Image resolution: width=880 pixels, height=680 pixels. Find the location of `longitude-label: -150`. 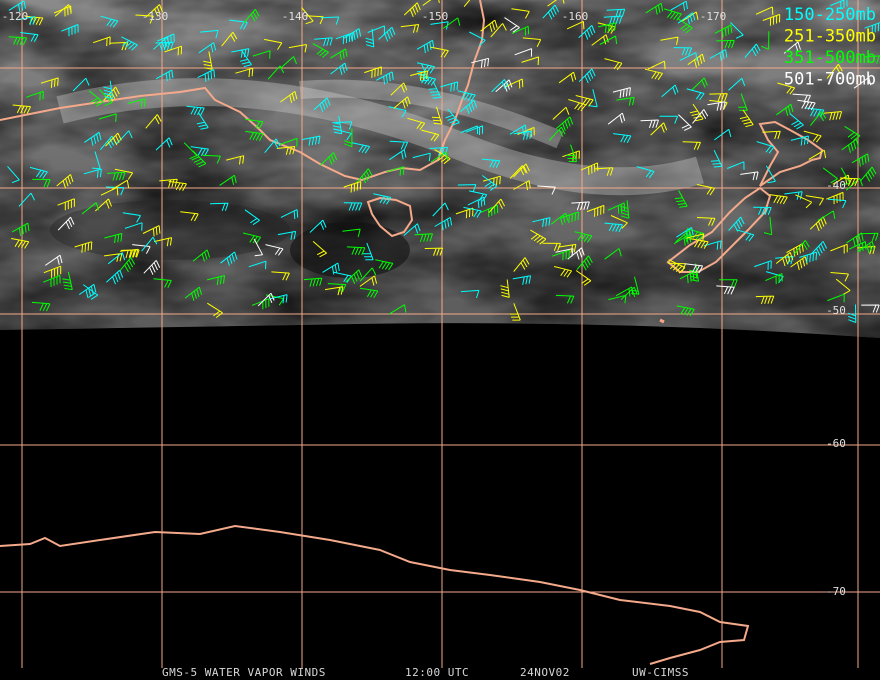

longitude-label: -150 is located at coordinates (435, 16).